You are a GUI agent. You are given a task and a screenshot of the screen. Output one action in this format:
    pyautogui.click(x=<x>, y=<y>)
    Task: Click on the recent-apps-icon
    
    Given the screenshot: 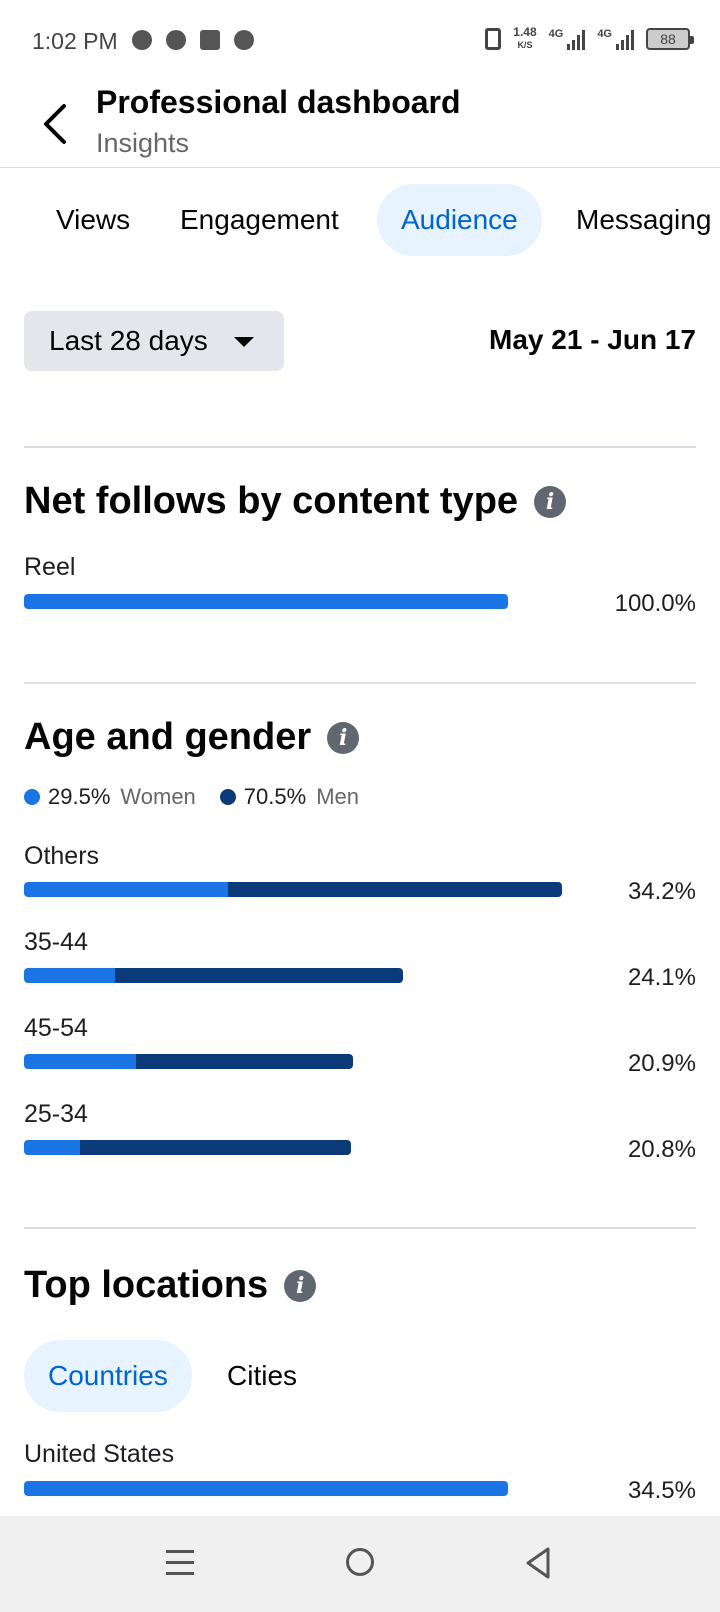 What is the action you would take?
    pyautogui.click(x=180, y=1563)
    